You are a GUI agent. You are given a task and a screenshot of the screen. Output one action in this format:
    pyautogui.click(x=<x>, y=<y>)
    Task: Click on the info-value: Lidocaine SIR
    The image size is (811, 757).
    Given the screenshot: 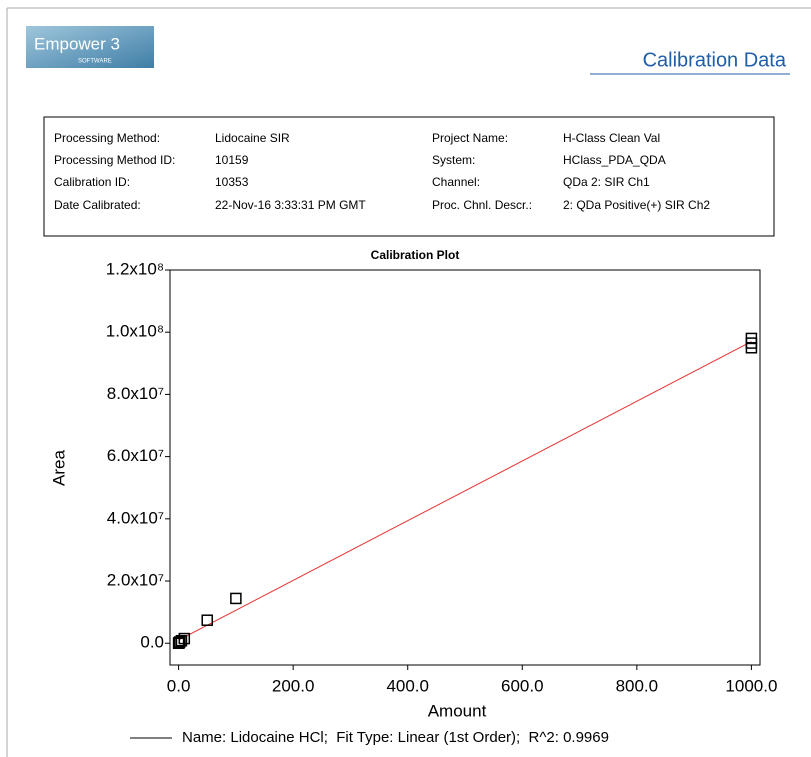 What is the action you would take?
    pyautogui.click(x=252, y=138)
    